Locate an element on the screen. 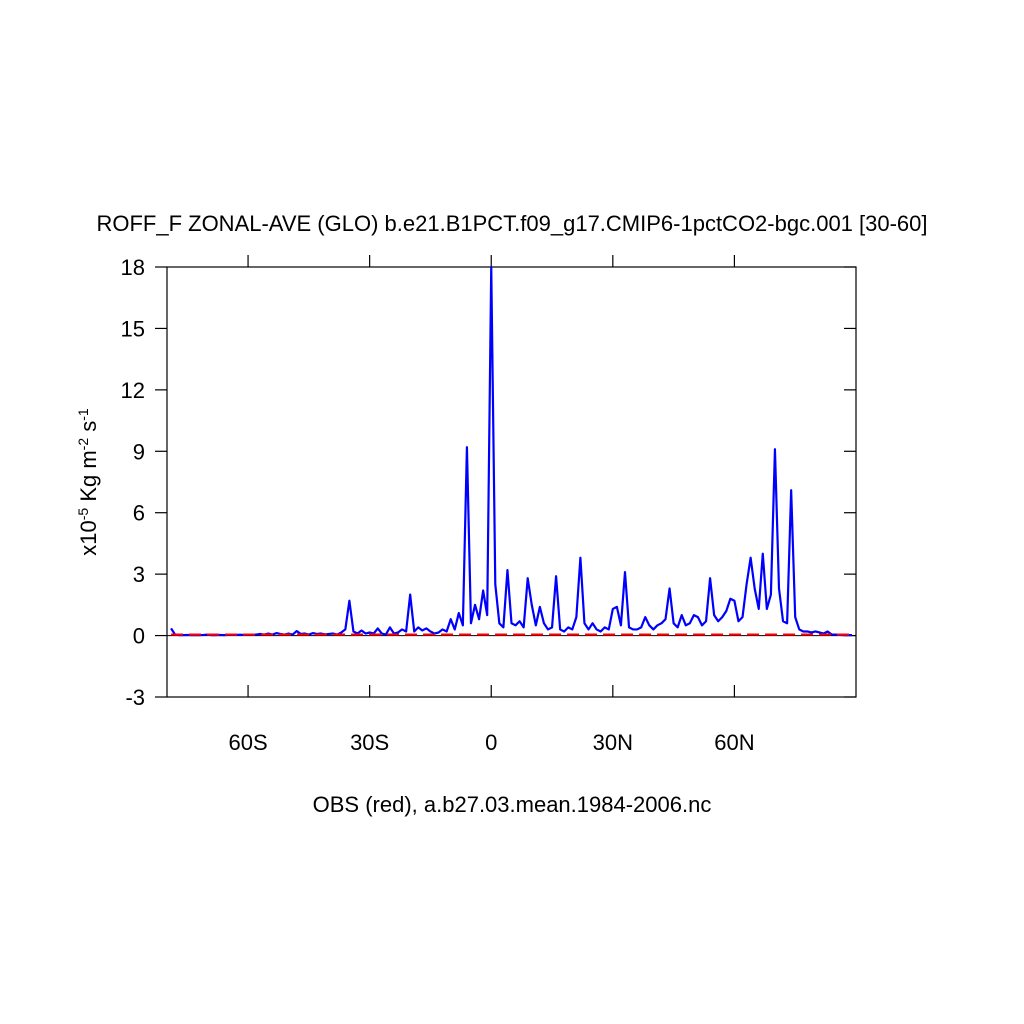 This screenshot has height=1024, width=1024. x-tick-label: 30S is located at coordinates (369, 742).